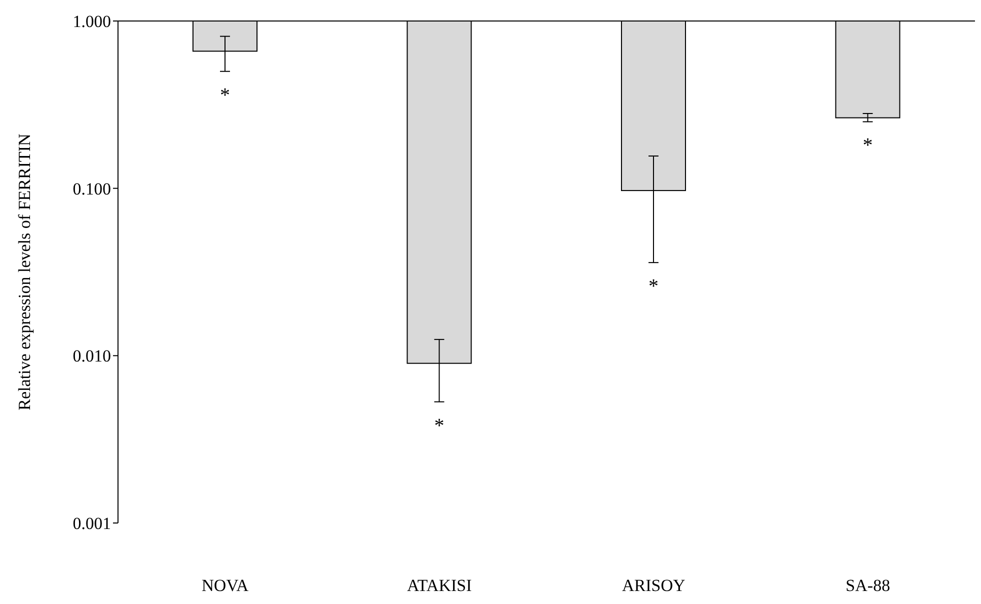  I want to click on y-tick-label: 0.100, so click(91, 188).